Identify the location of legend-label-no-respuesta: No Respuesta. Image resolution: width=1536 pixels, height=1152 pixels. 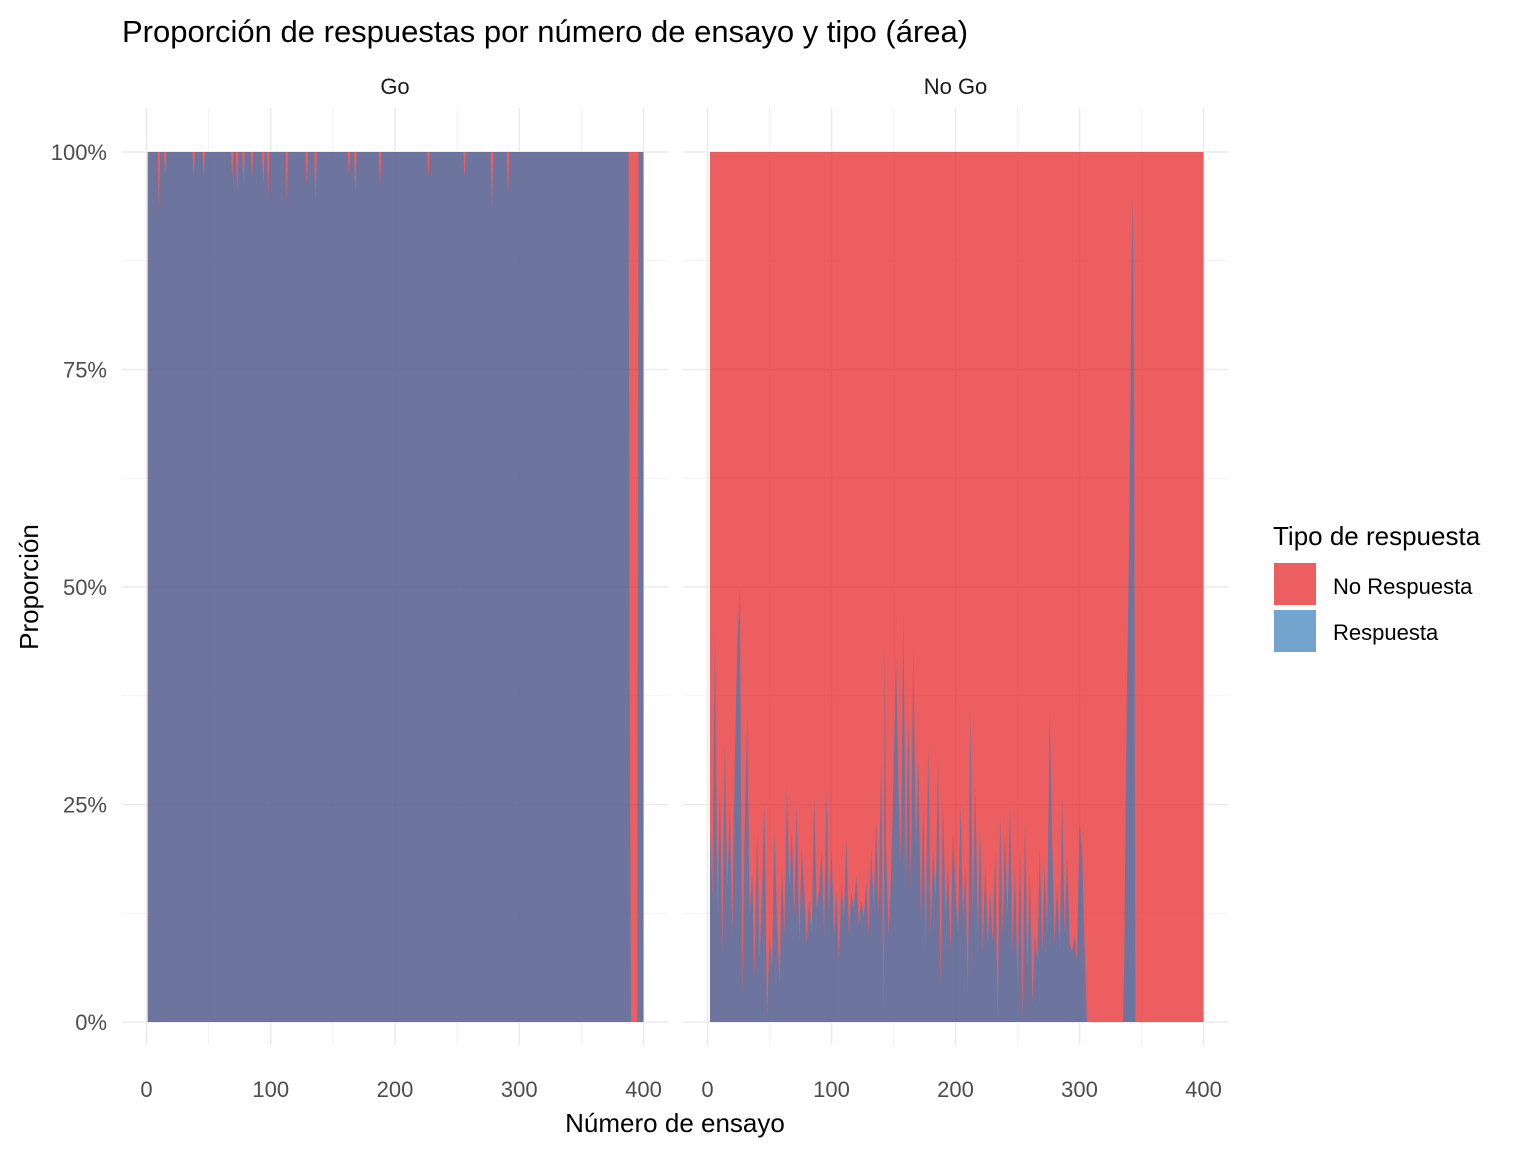
(1403, 586).